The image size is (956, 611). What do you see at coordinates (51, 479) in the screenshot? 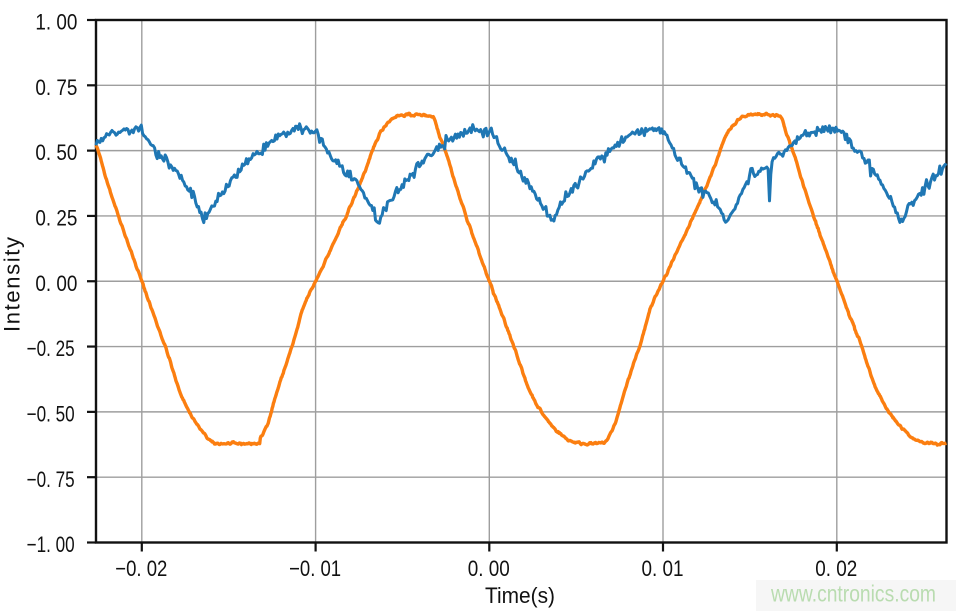
I see `svg-text: −0. 75` at bounding box center [51, 479].